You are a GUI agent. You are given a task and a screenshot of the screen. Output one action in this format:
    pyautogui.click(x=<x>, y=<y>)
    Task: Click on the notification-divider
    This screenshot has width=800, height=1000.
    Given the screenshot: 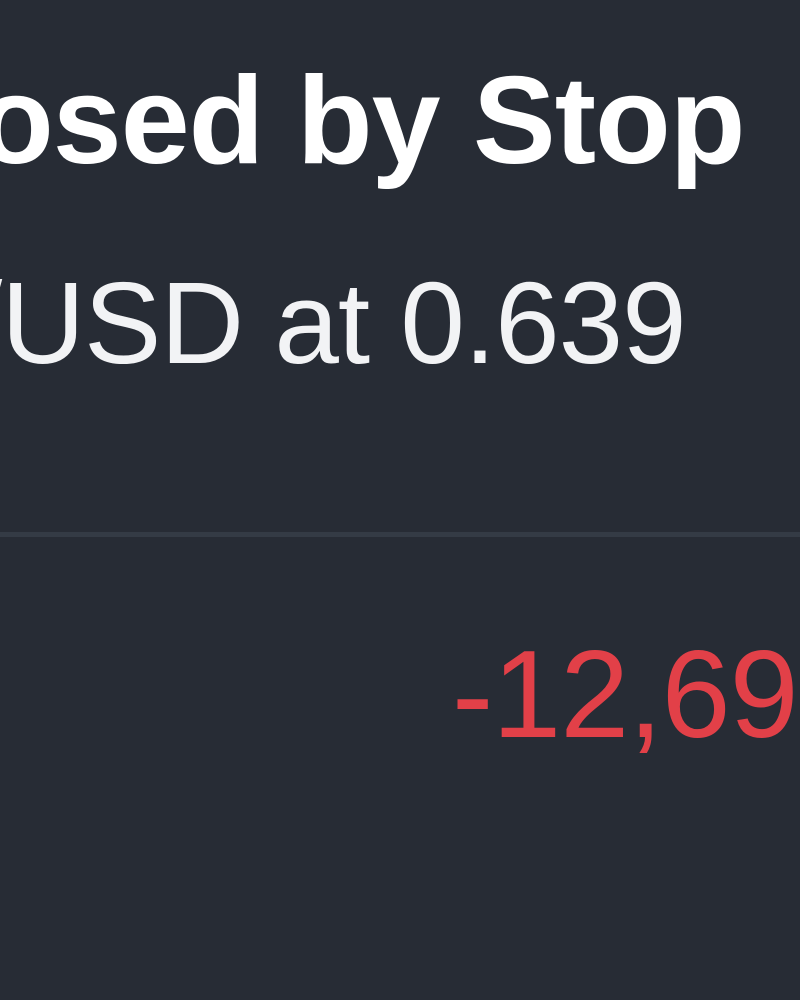 What is the action you would take?
    pyautogui.click(x=400, y=534)
    